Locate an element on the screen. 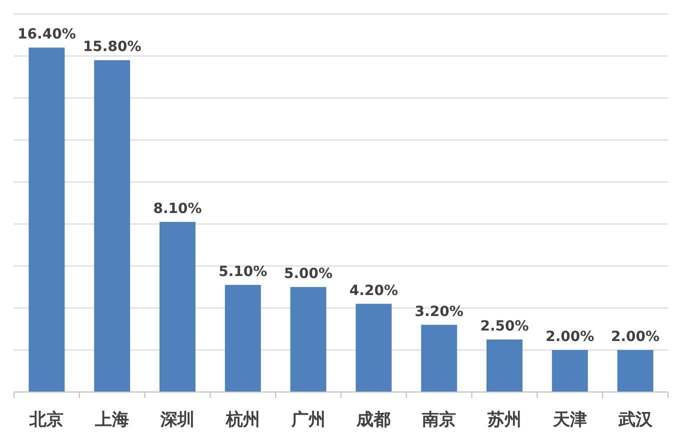 The height and width of the screenshot is (439, 686). x-tick-label: 武汉 is located at coordinates (635, 420).